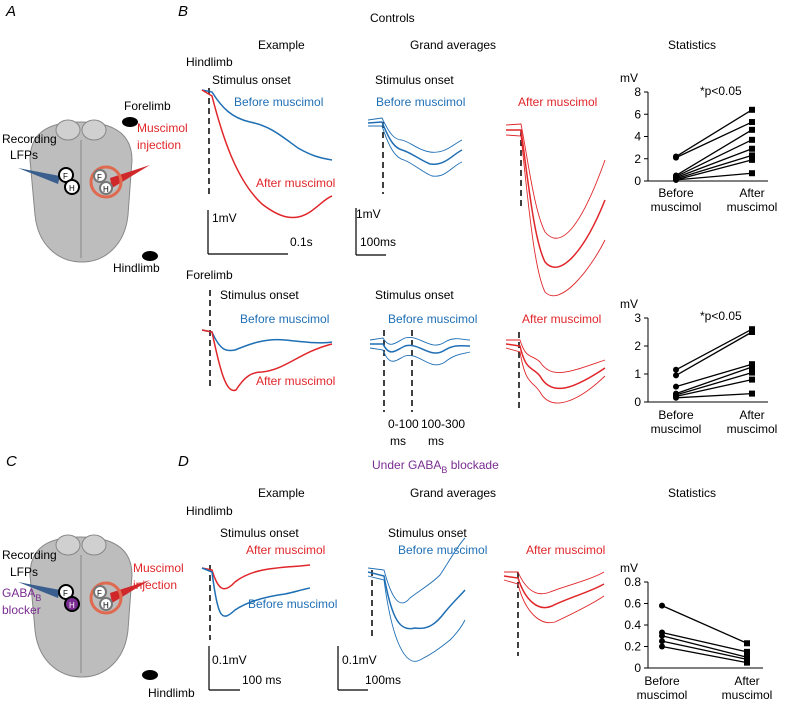 Image resolution: width=798 pixels, height=705 pixels. What do you see at coordinates (752, 422) in the screenshot?
I see `x-tick-label: After muscimol` at bounding box center [752, 422].